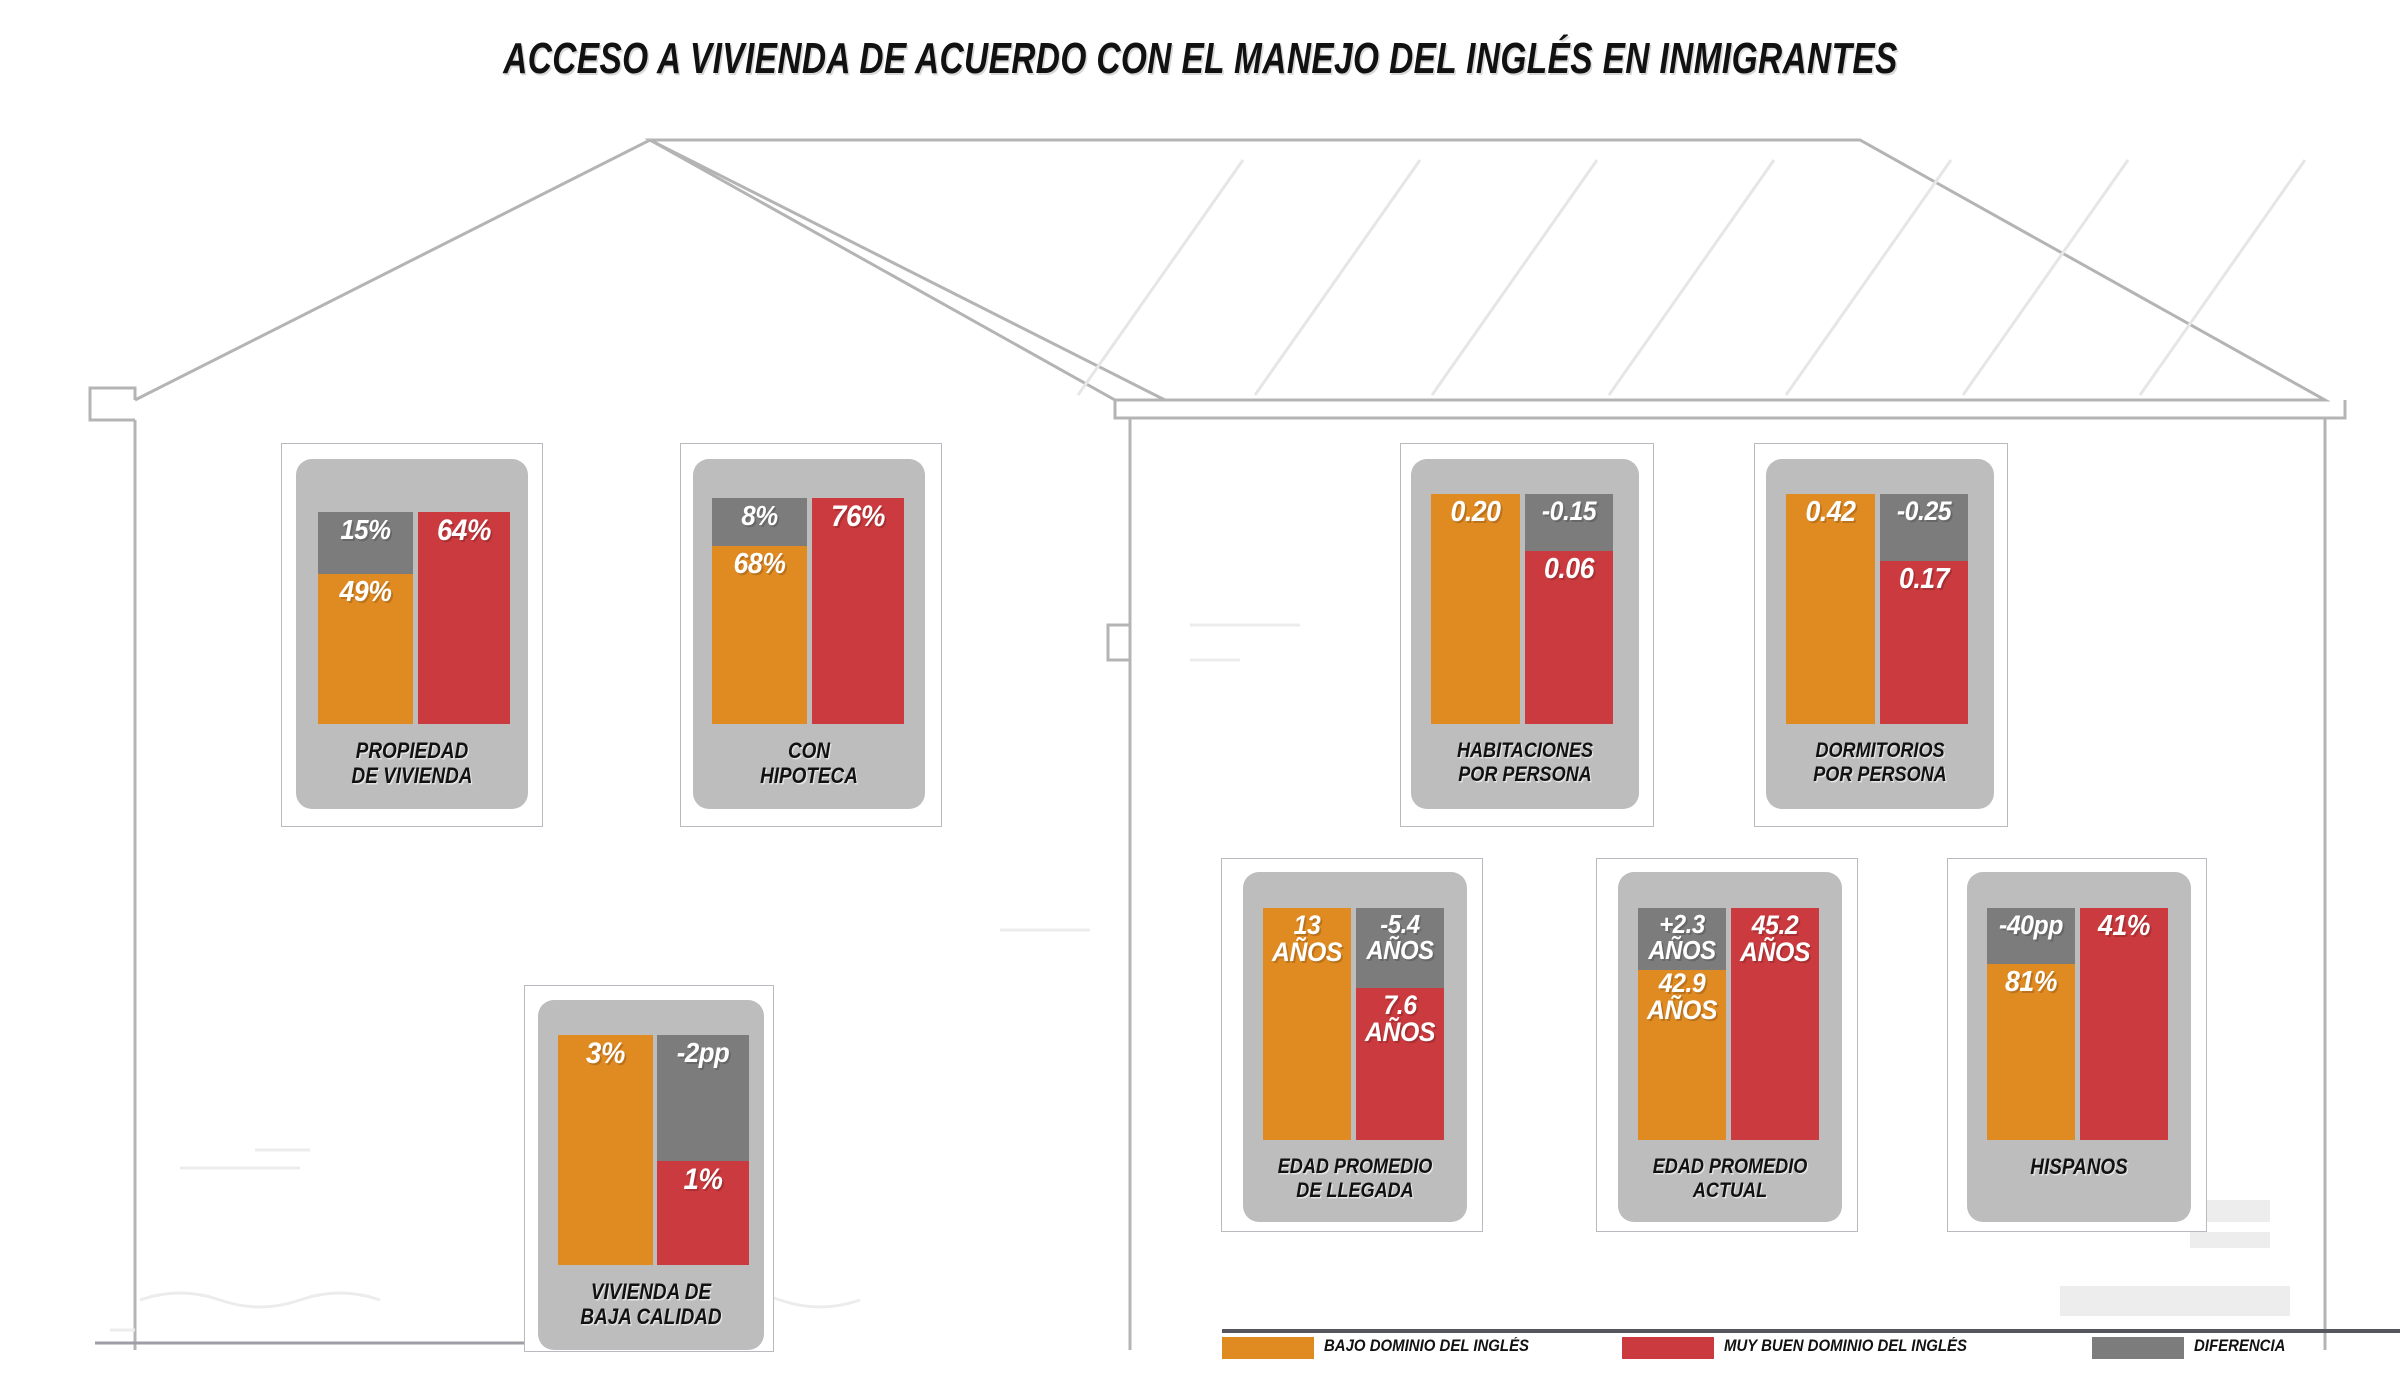 The height and width of the screenshot is (1377, 2400). I want to click on value-low-english: 3%, so click(605, 1053).